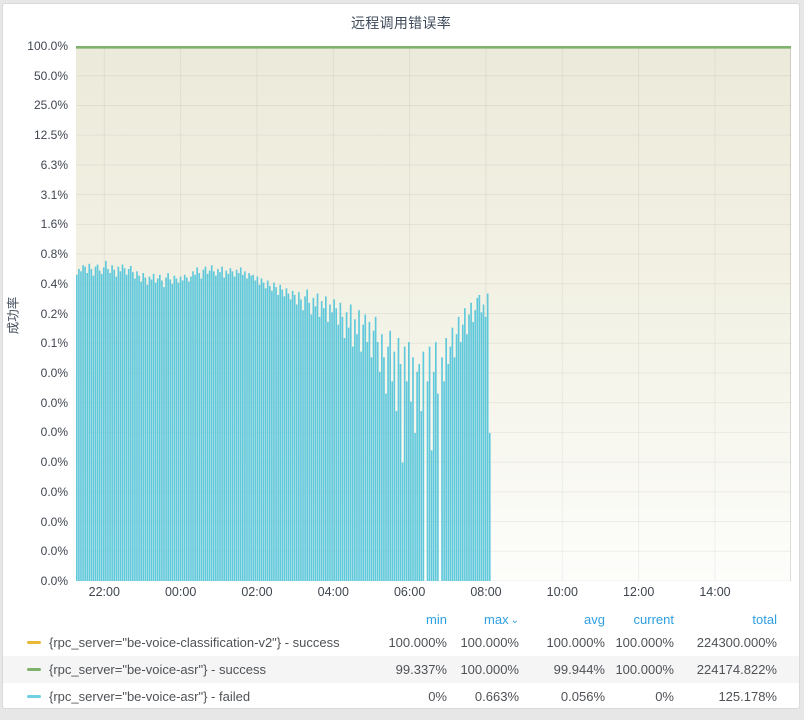  Describe the element at coordinates (736, 669) in the screenshot. I see `legend-value-total: 224174.822%` at that location.